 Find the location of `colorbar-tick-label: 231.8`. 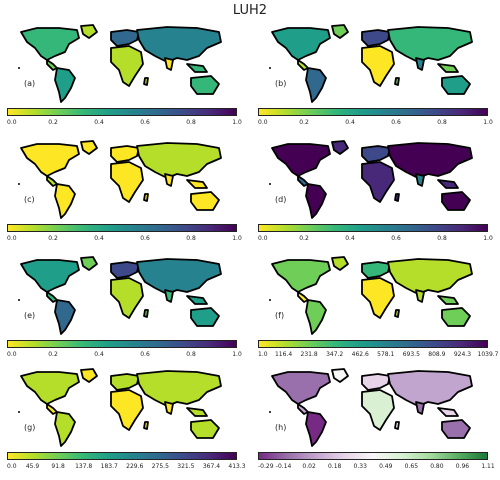

colorbar-tick-label: 231.8 is located at coordinates (309, 354).